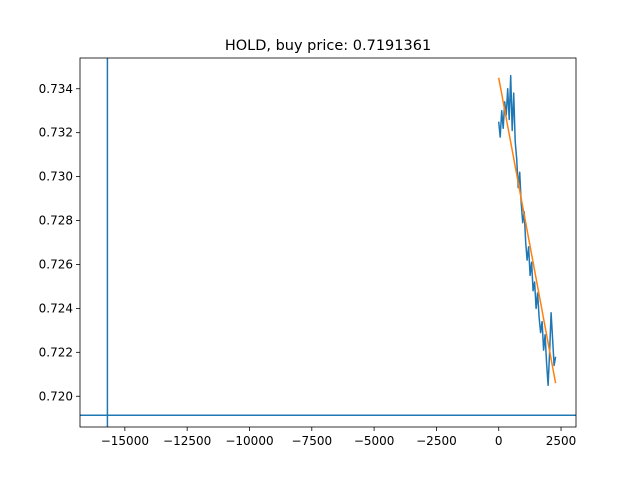 The height and width of the screenshot is (480, 640). Describe the element at coordinates (436, 441) in the screenshot. I see `x-tick-label: −2500` at that location.